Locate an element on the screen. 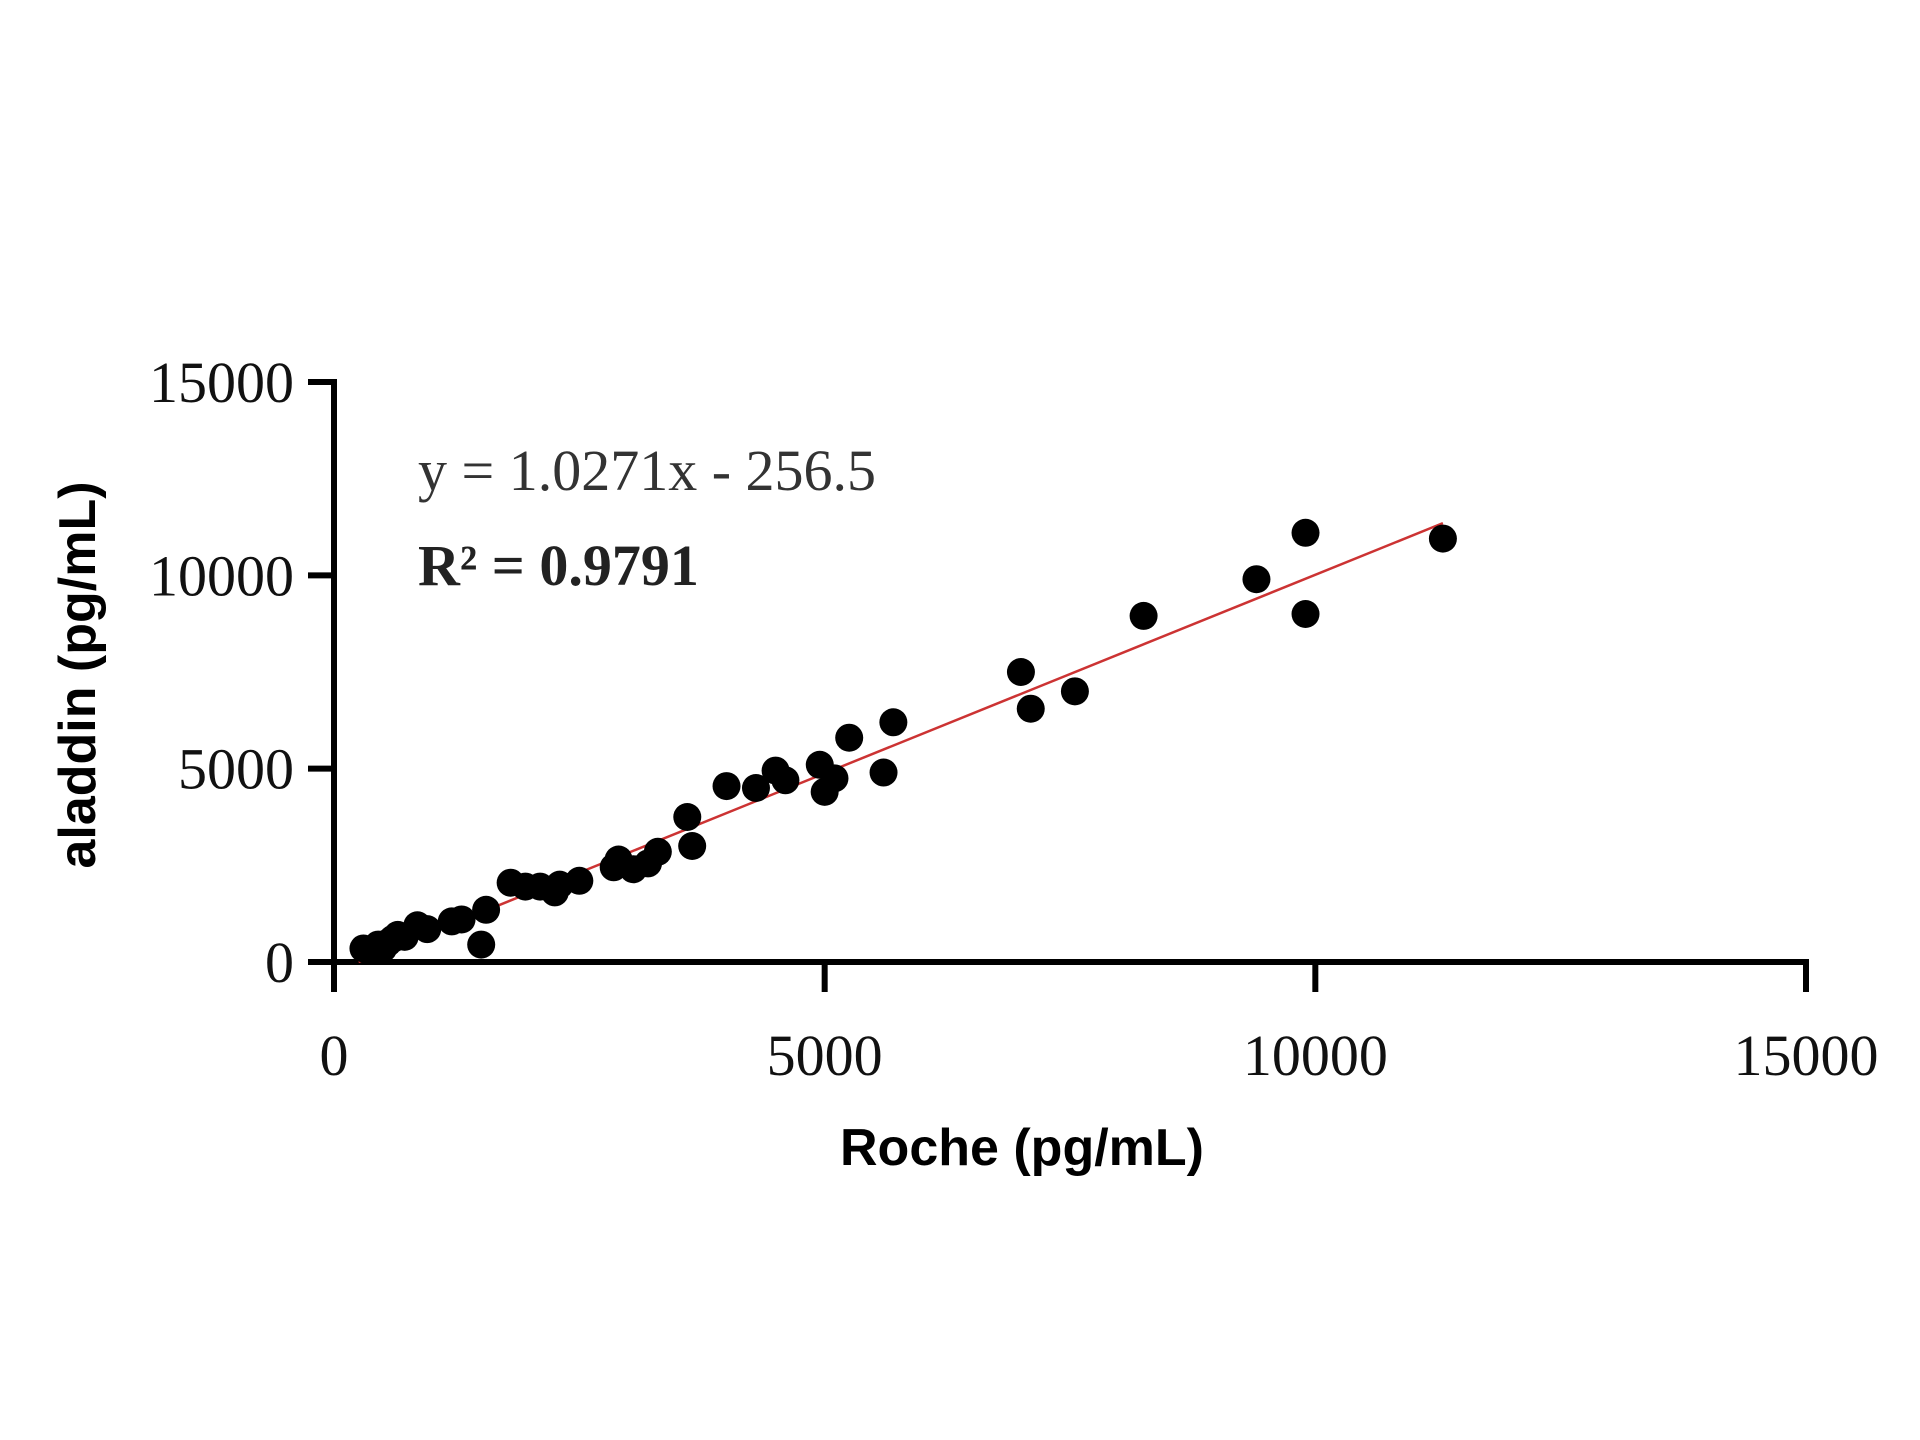 Image resolution: width=1920 pixels, height=1440 pixels. r-squared: R² = 0.9791 is located at coordinates (558, 565).